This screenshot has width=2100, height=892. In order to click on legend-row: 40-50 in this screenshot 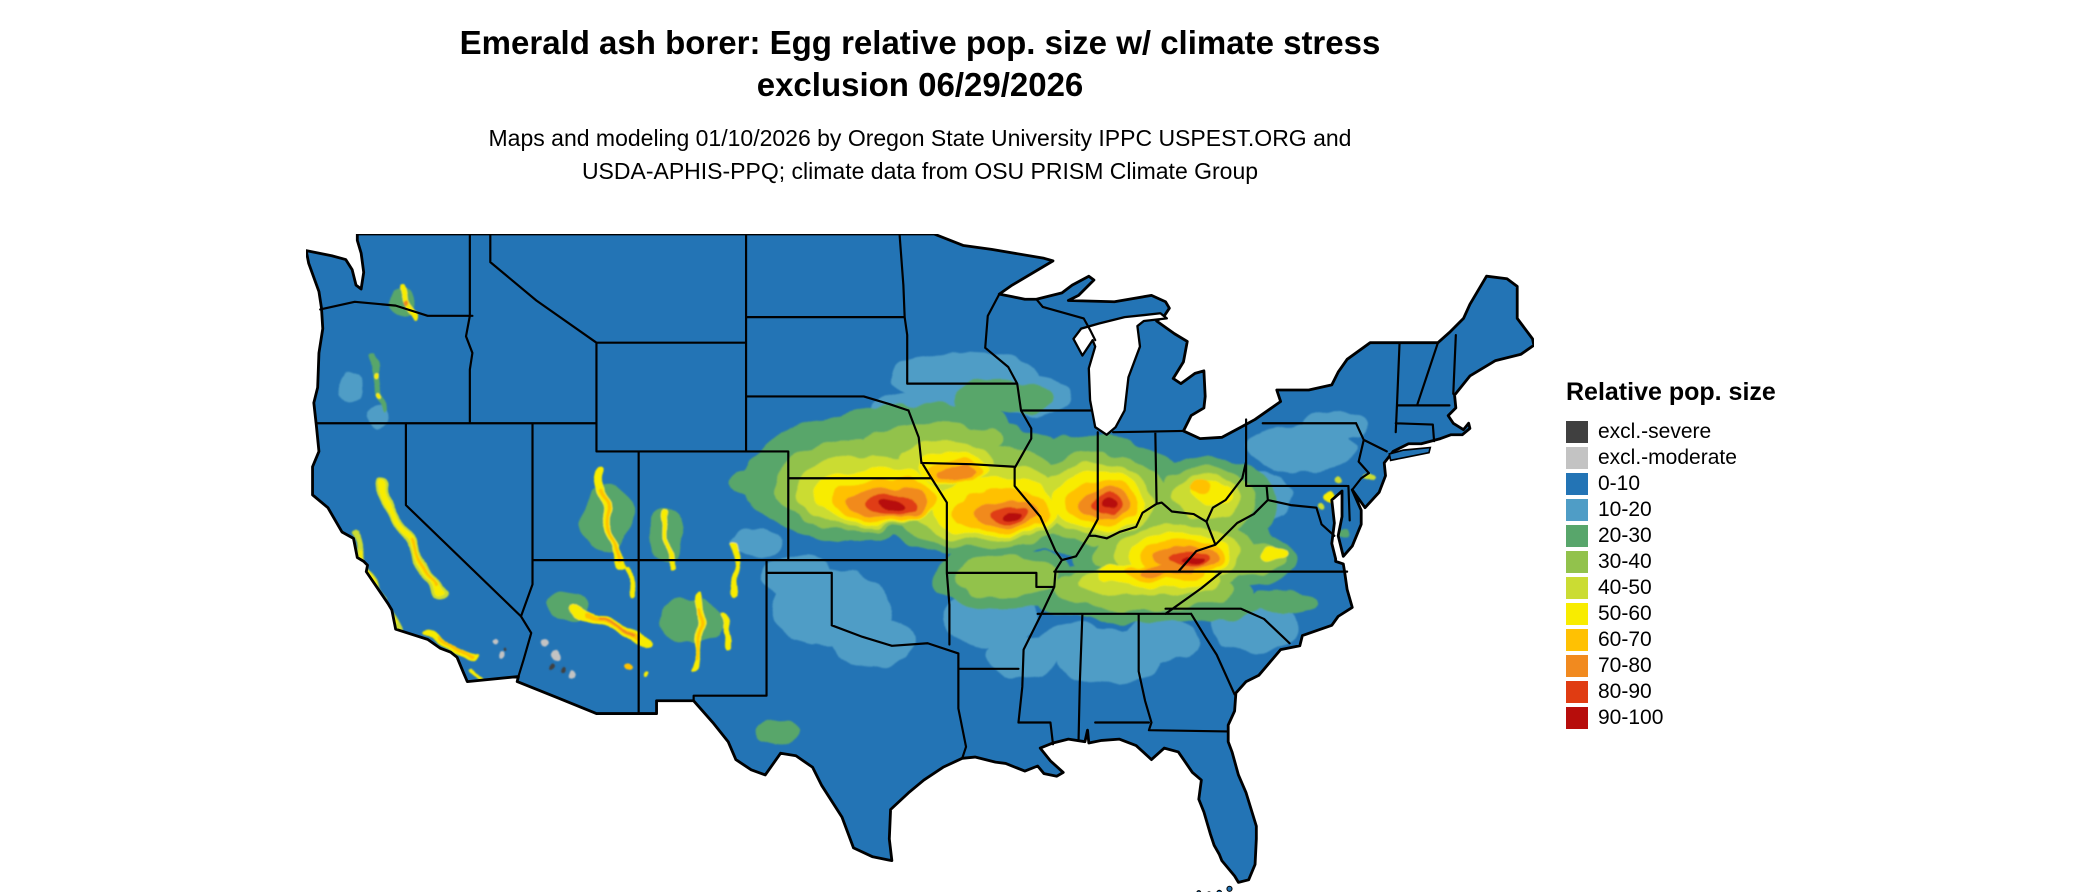, I will do `click(1671, 588)`.